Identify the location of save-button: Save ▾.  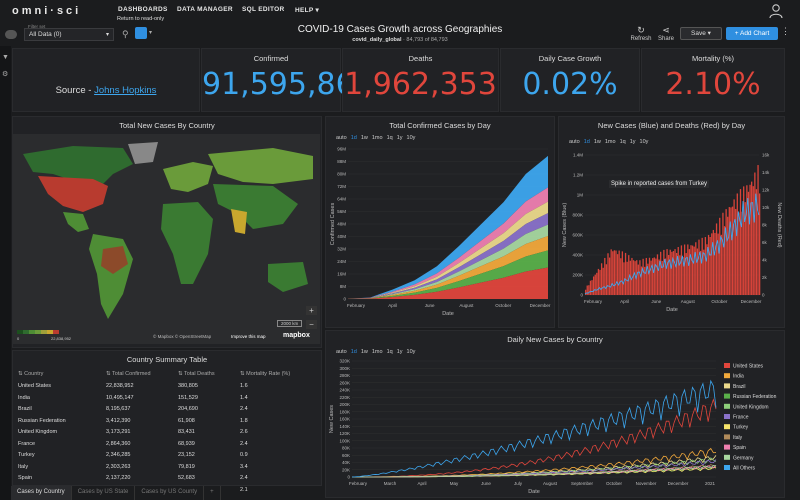
(701, 33).